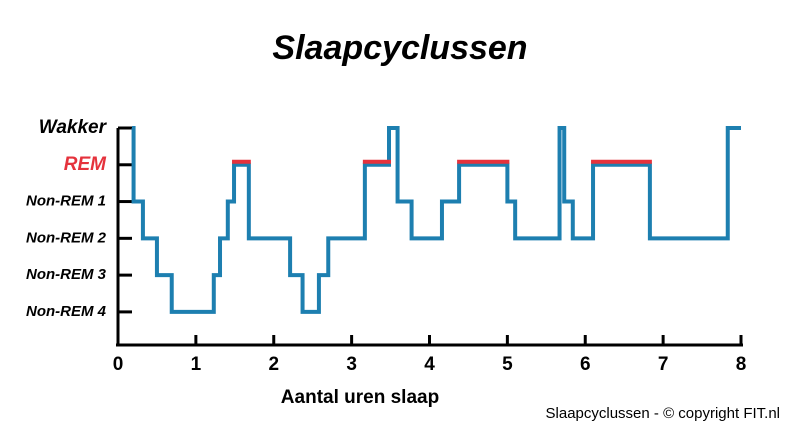 The image size is (800, 436). What do you see at coordinates (663, 364) in the screenshot?
I see `x-tick-label: 7` at bounding box center [663, 364].